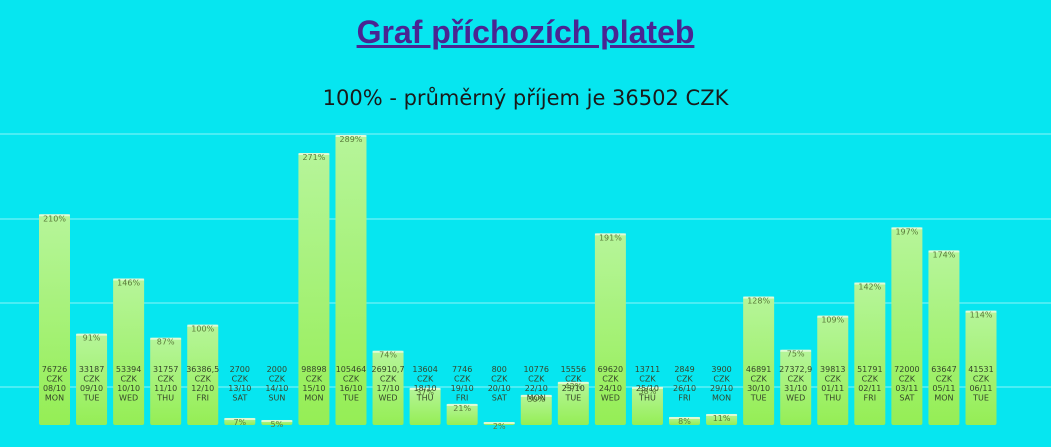 This screenshot has width=1051, height=447. Describe the element at coordinates (351, 369) in the screenshot. I see `bar-amount-label: 105464` at that location.